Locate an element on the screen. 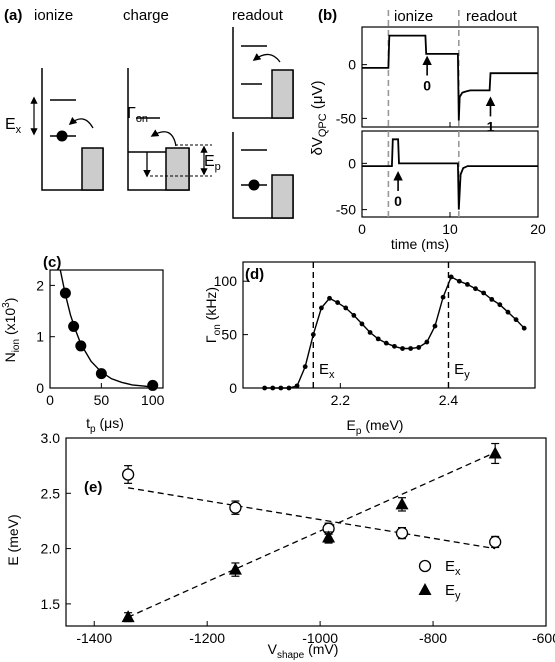  region-label-readout: readout is located at coordinates (492, 16).